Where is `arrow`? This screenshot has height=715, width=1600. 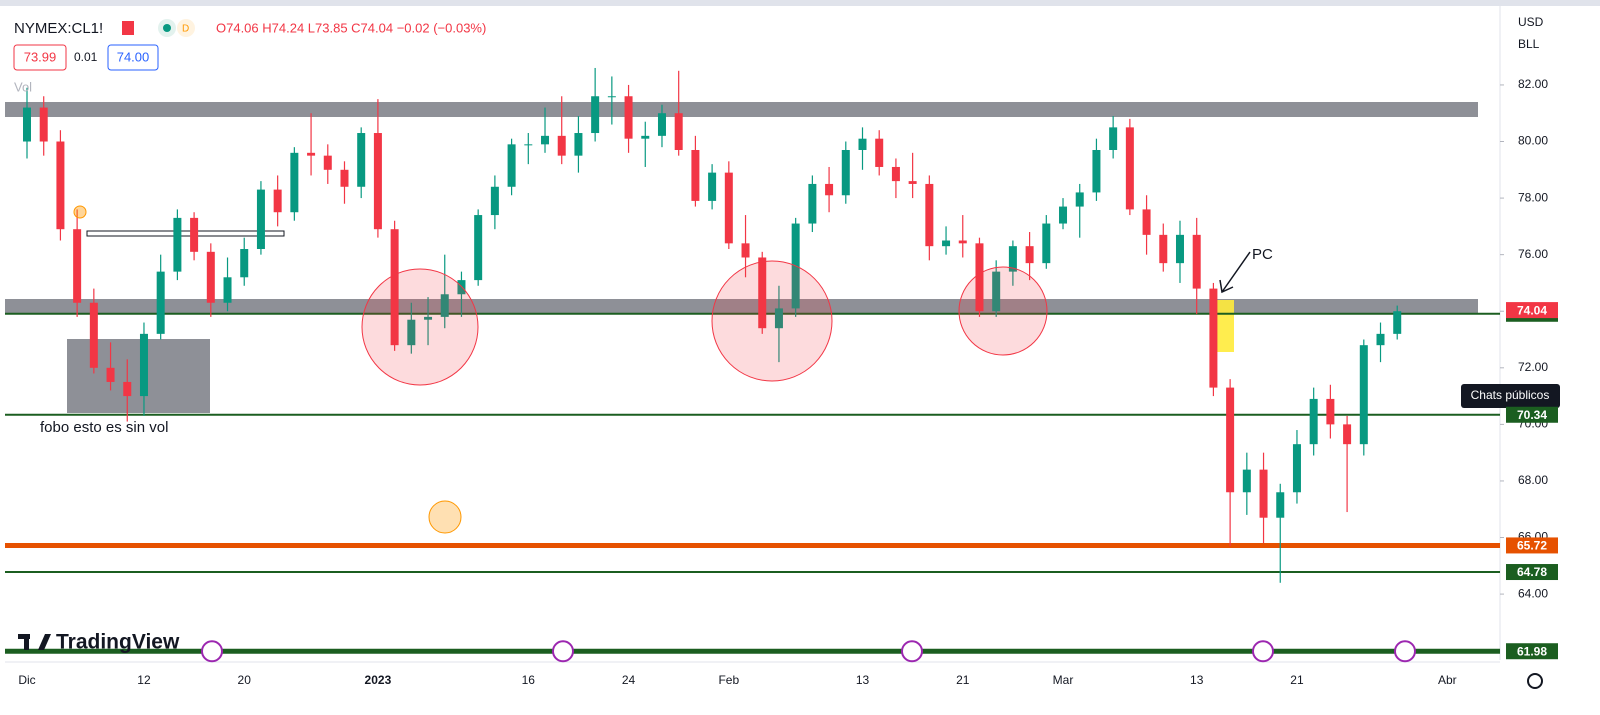 arrow is located at coordinates (1236, 272).